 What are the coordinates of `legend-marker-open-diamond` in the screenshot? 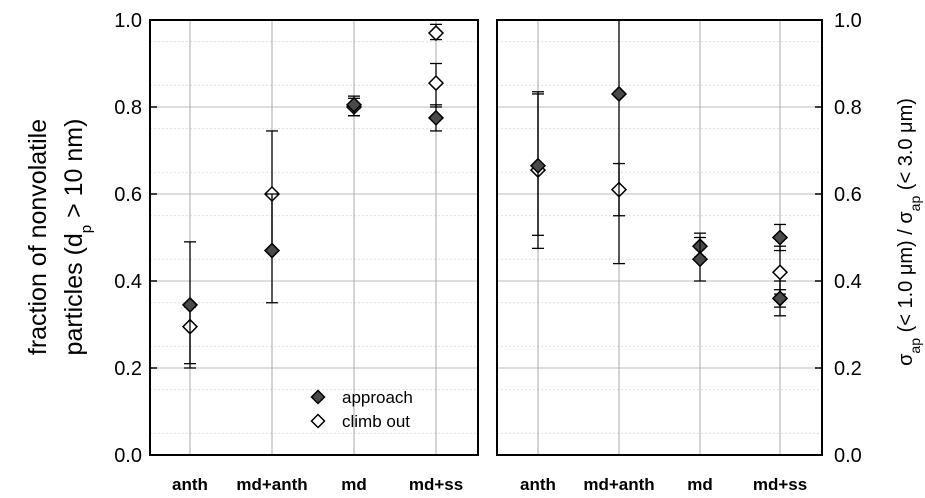 It's located at (318, 421).